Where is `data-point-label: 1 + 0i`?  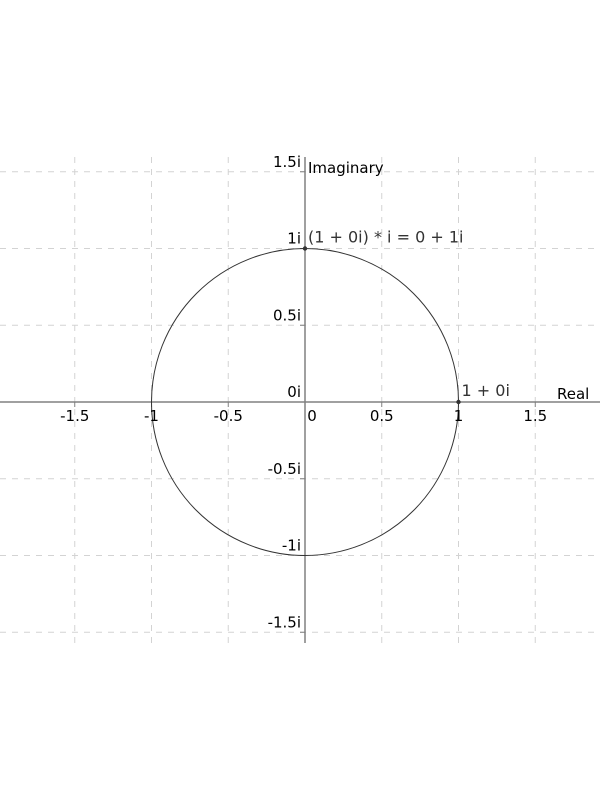 data-point-label: 1 + 0i is located at coordinates (486, 390).